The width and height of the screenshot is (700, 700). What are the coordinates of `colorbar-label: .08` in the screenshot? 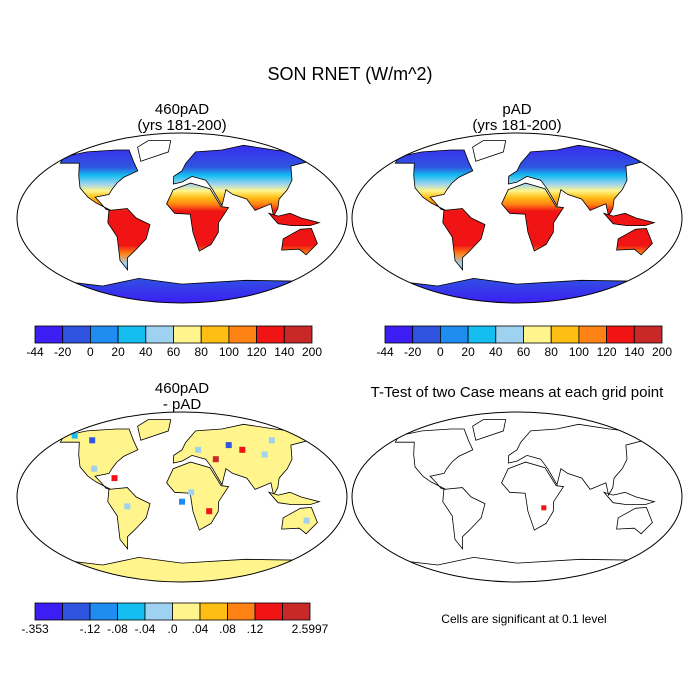 It's located at (227, 629).